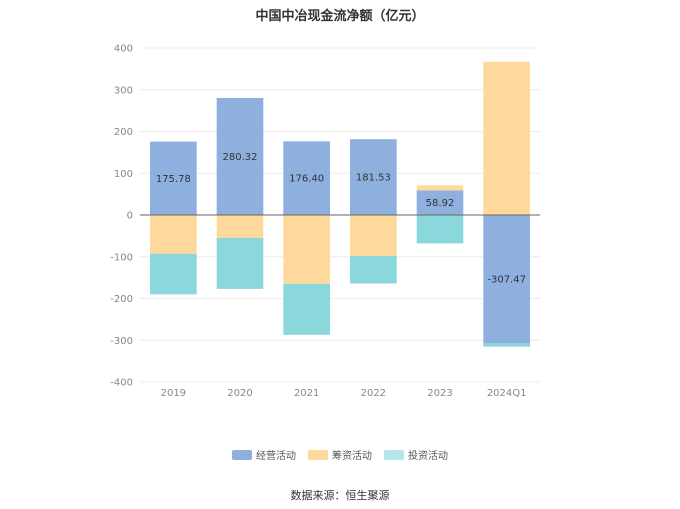 This screenshot has width=680, height=509. What do you see at coordinates (240, 226) in the screenshot?
I see `bar-financing-2020` at bounding box center [240, 226].